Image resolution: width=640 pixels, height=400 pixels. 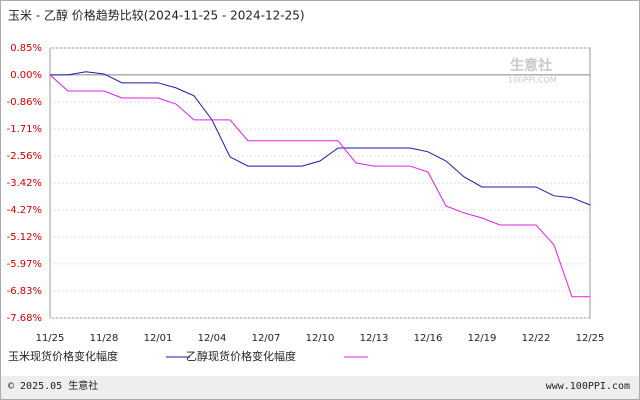 What do you see at coordinates (588, 386) in the screenshot?
I see `footer-site: www.100PPI.com` at bounding box center [588, 386].